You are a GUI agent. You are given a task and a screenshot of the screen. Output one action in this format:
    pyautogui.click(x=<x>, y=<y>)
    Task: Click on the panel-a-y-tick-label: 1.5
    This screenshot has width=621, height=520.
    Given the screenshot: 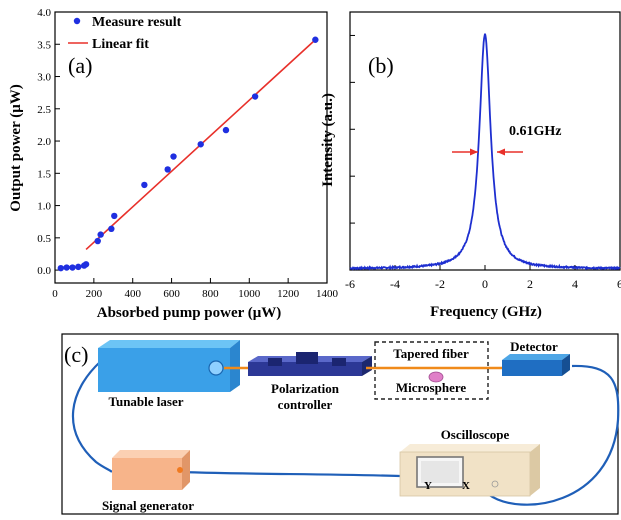 What is the action you would take?
    pyautogui.click(x=44, y=174)
    